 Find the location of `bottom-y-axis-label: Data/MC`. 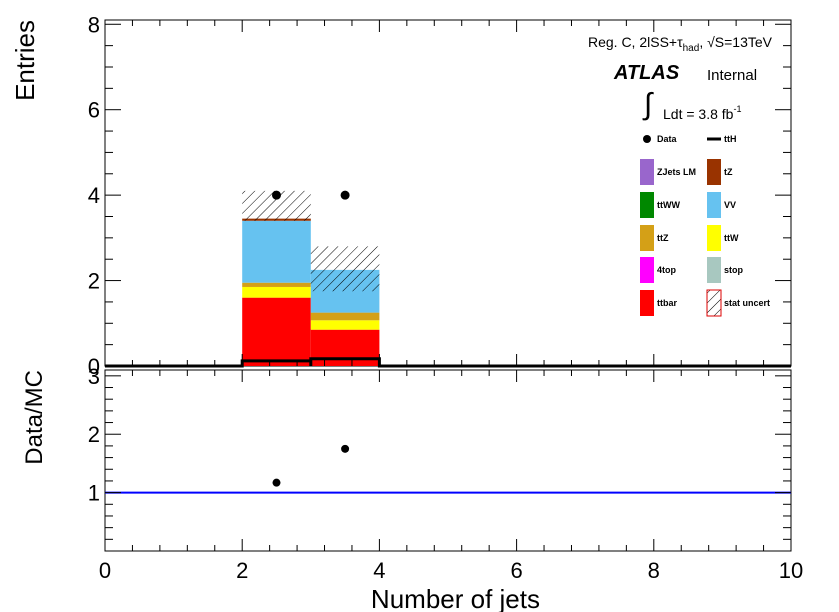

bottom-y-axis-label: Data/MC is located at coordinates (34, 417).